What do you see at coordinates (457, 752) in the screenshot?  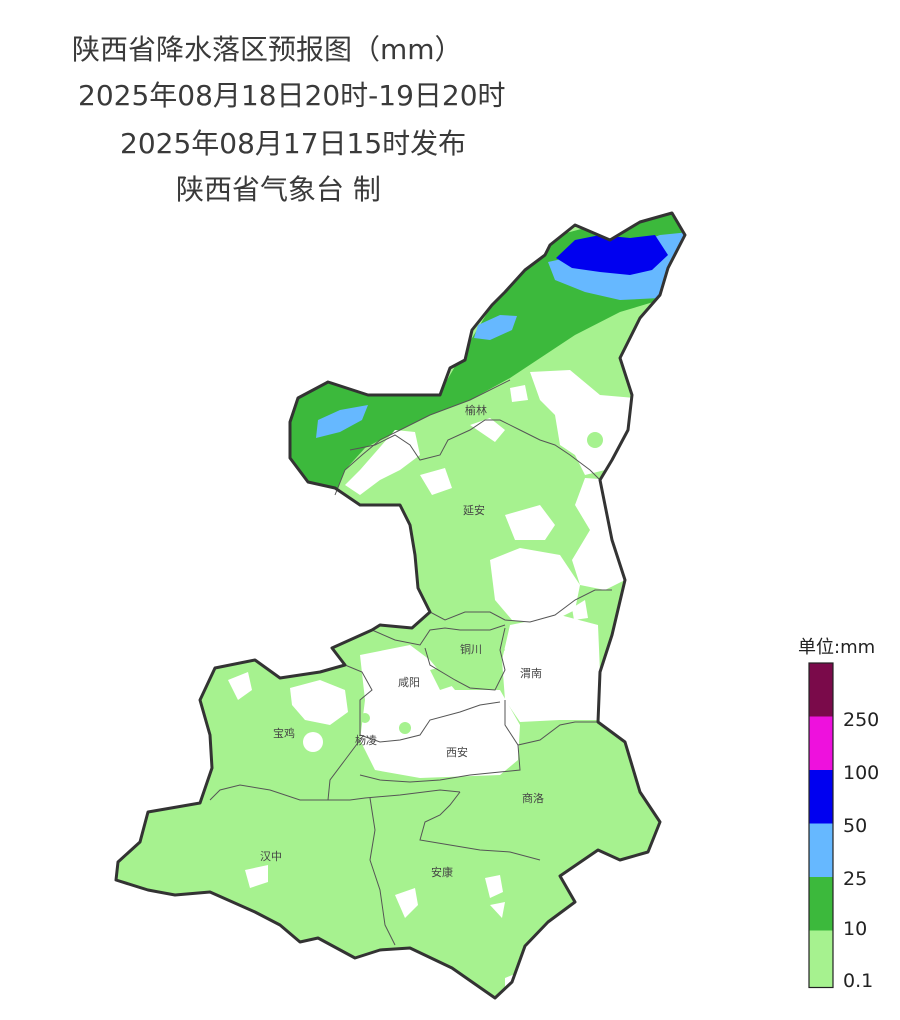 I see `city-label-xian: 西安` at bounding box center [457, 752].